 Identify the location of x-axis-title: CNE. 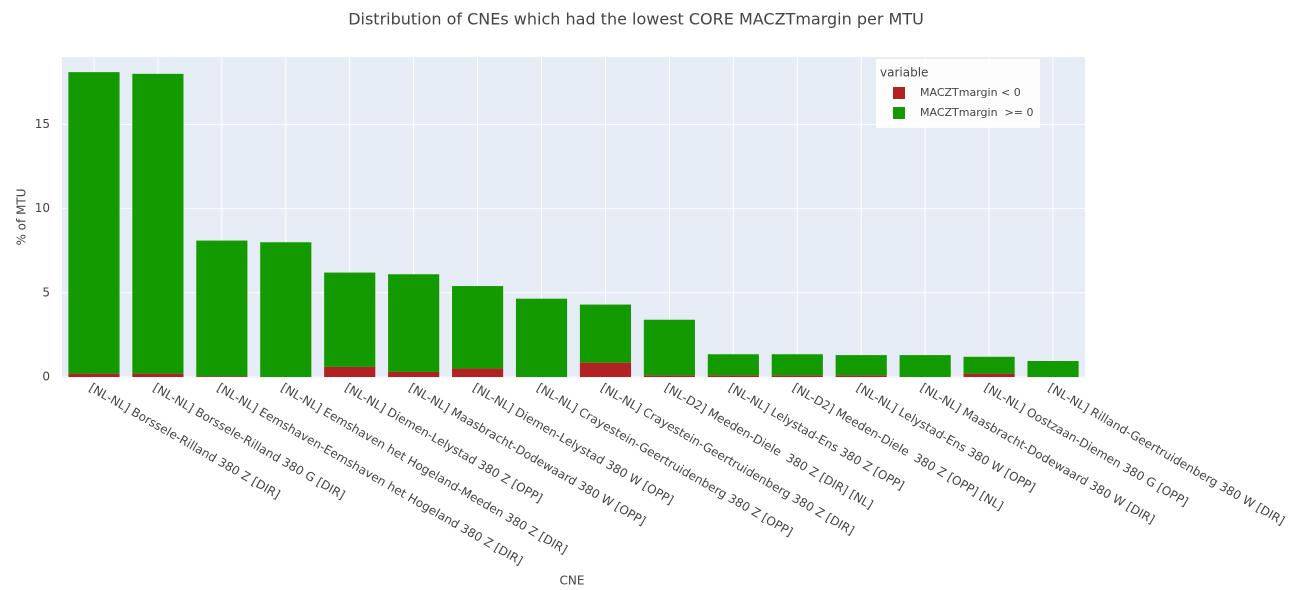
(572, 581).